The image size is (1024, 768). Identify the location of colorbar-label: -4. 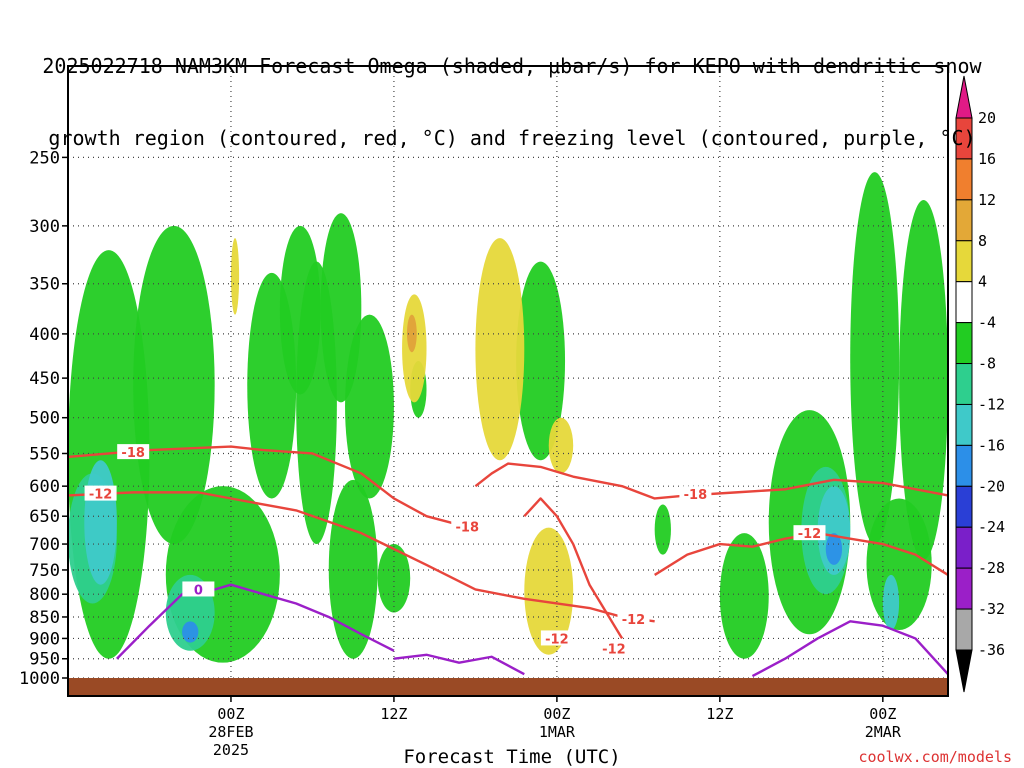
(987, 323).